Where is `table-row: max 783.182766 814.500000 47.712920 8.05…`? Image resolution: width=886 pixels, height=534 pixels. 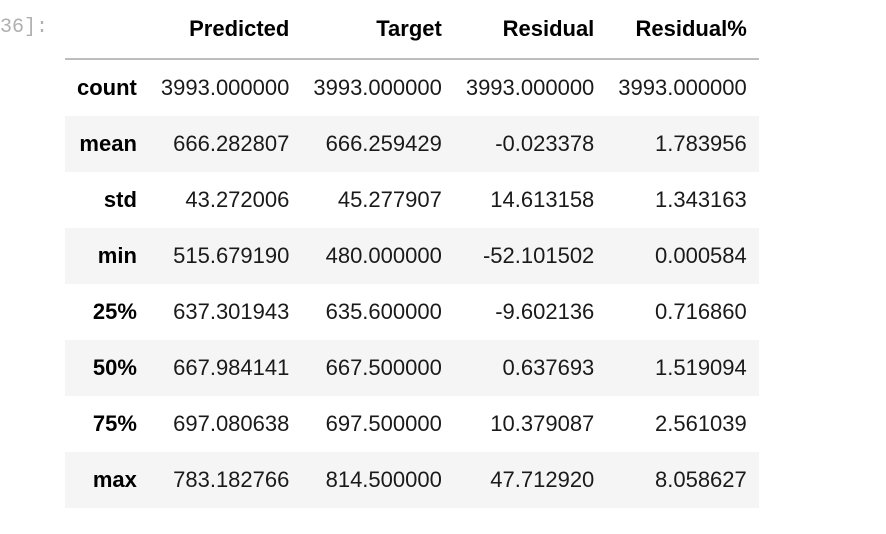 table-row: max 783.182766 814.500000 47.712920 8.05… is located at coordinates (412, 480).